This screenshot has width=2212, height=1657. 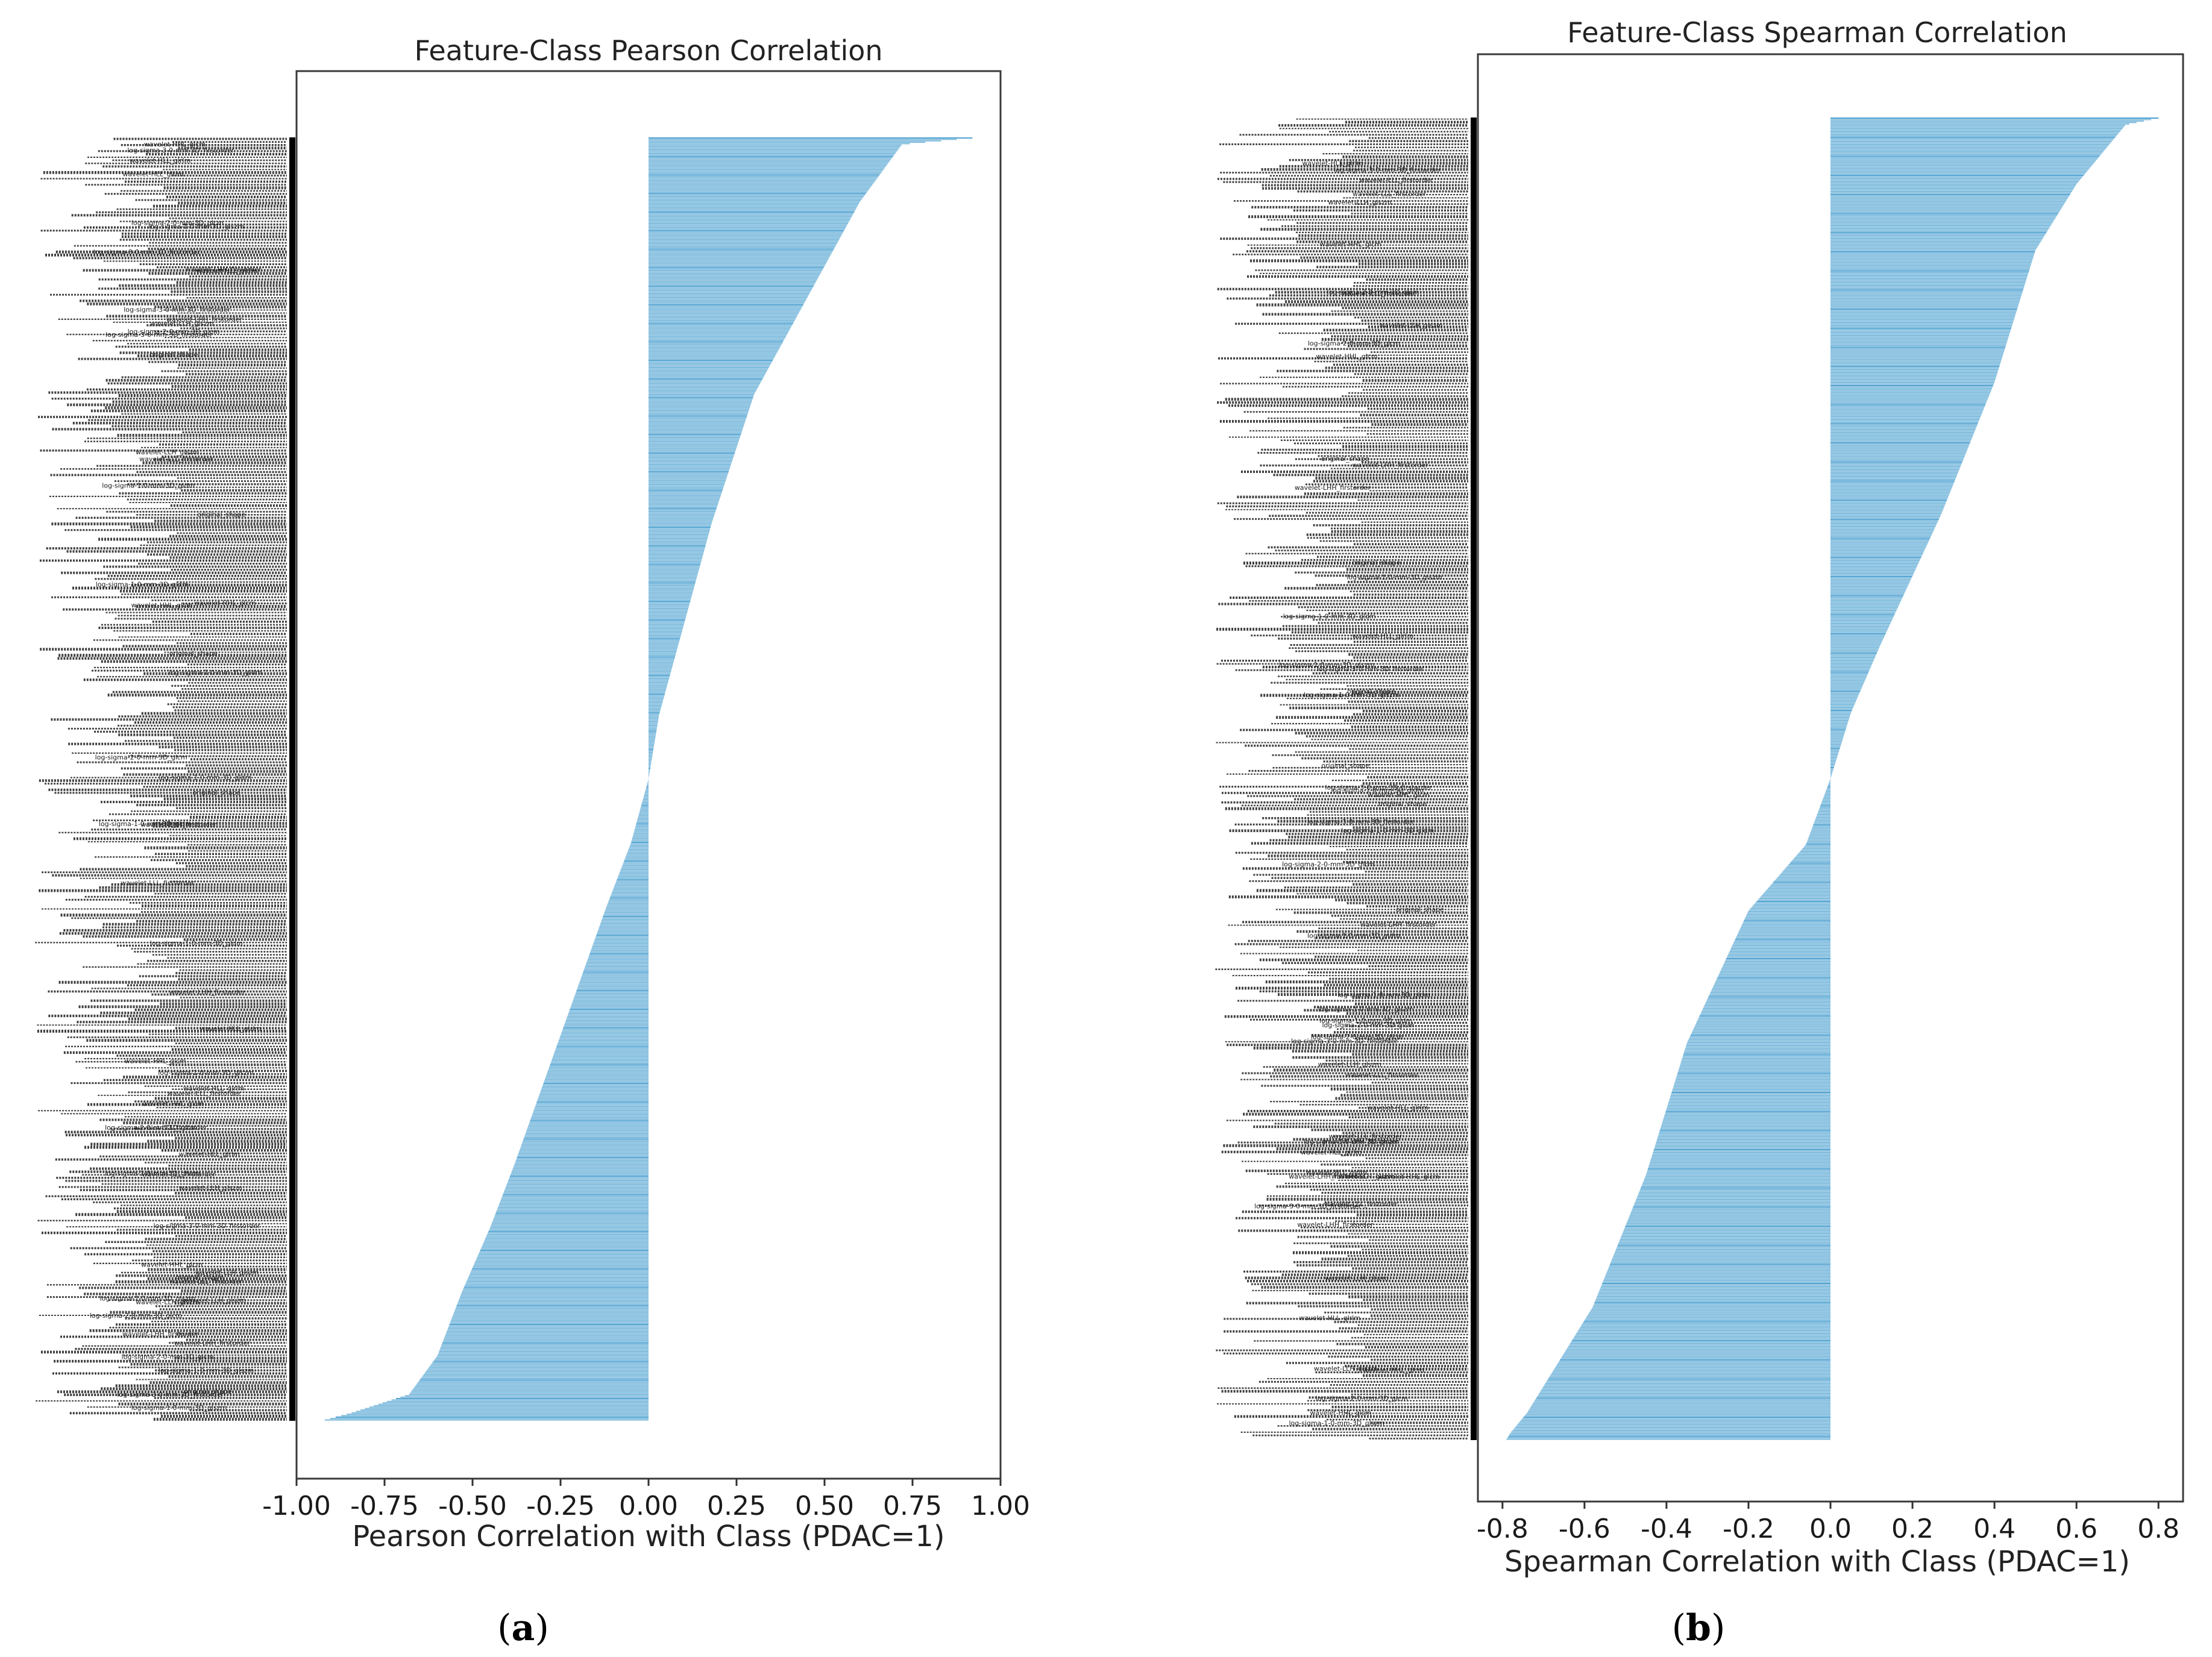 I want to click on x-axis: -1.00 -0.75 -0.50 -0.25 0.00 0.25 0.50 0.75 1.00, so click(x=646, y=1500).